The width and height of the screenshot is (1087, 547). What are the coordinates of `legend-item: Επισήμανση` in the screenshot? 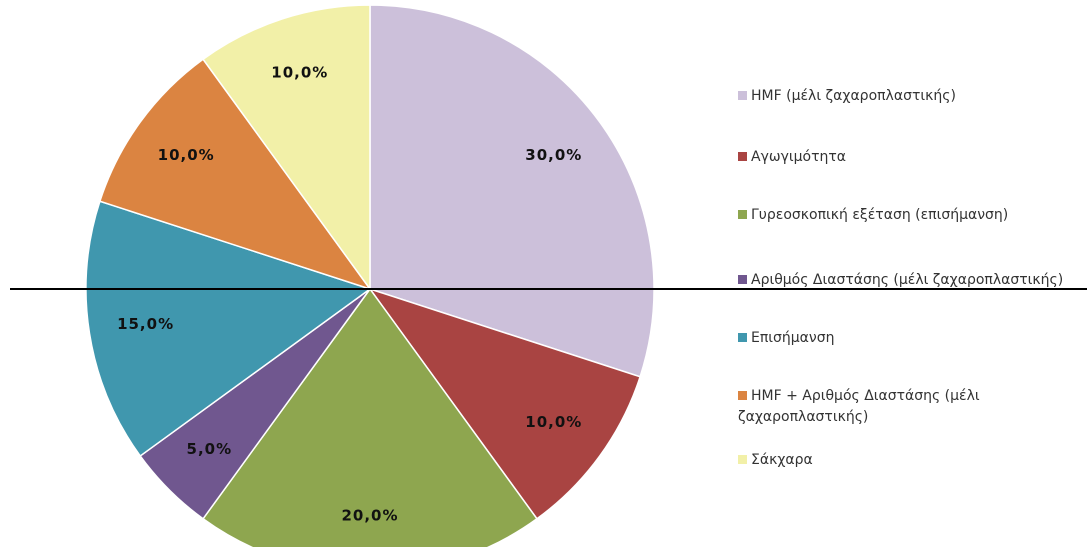 It's located at (908, 338).